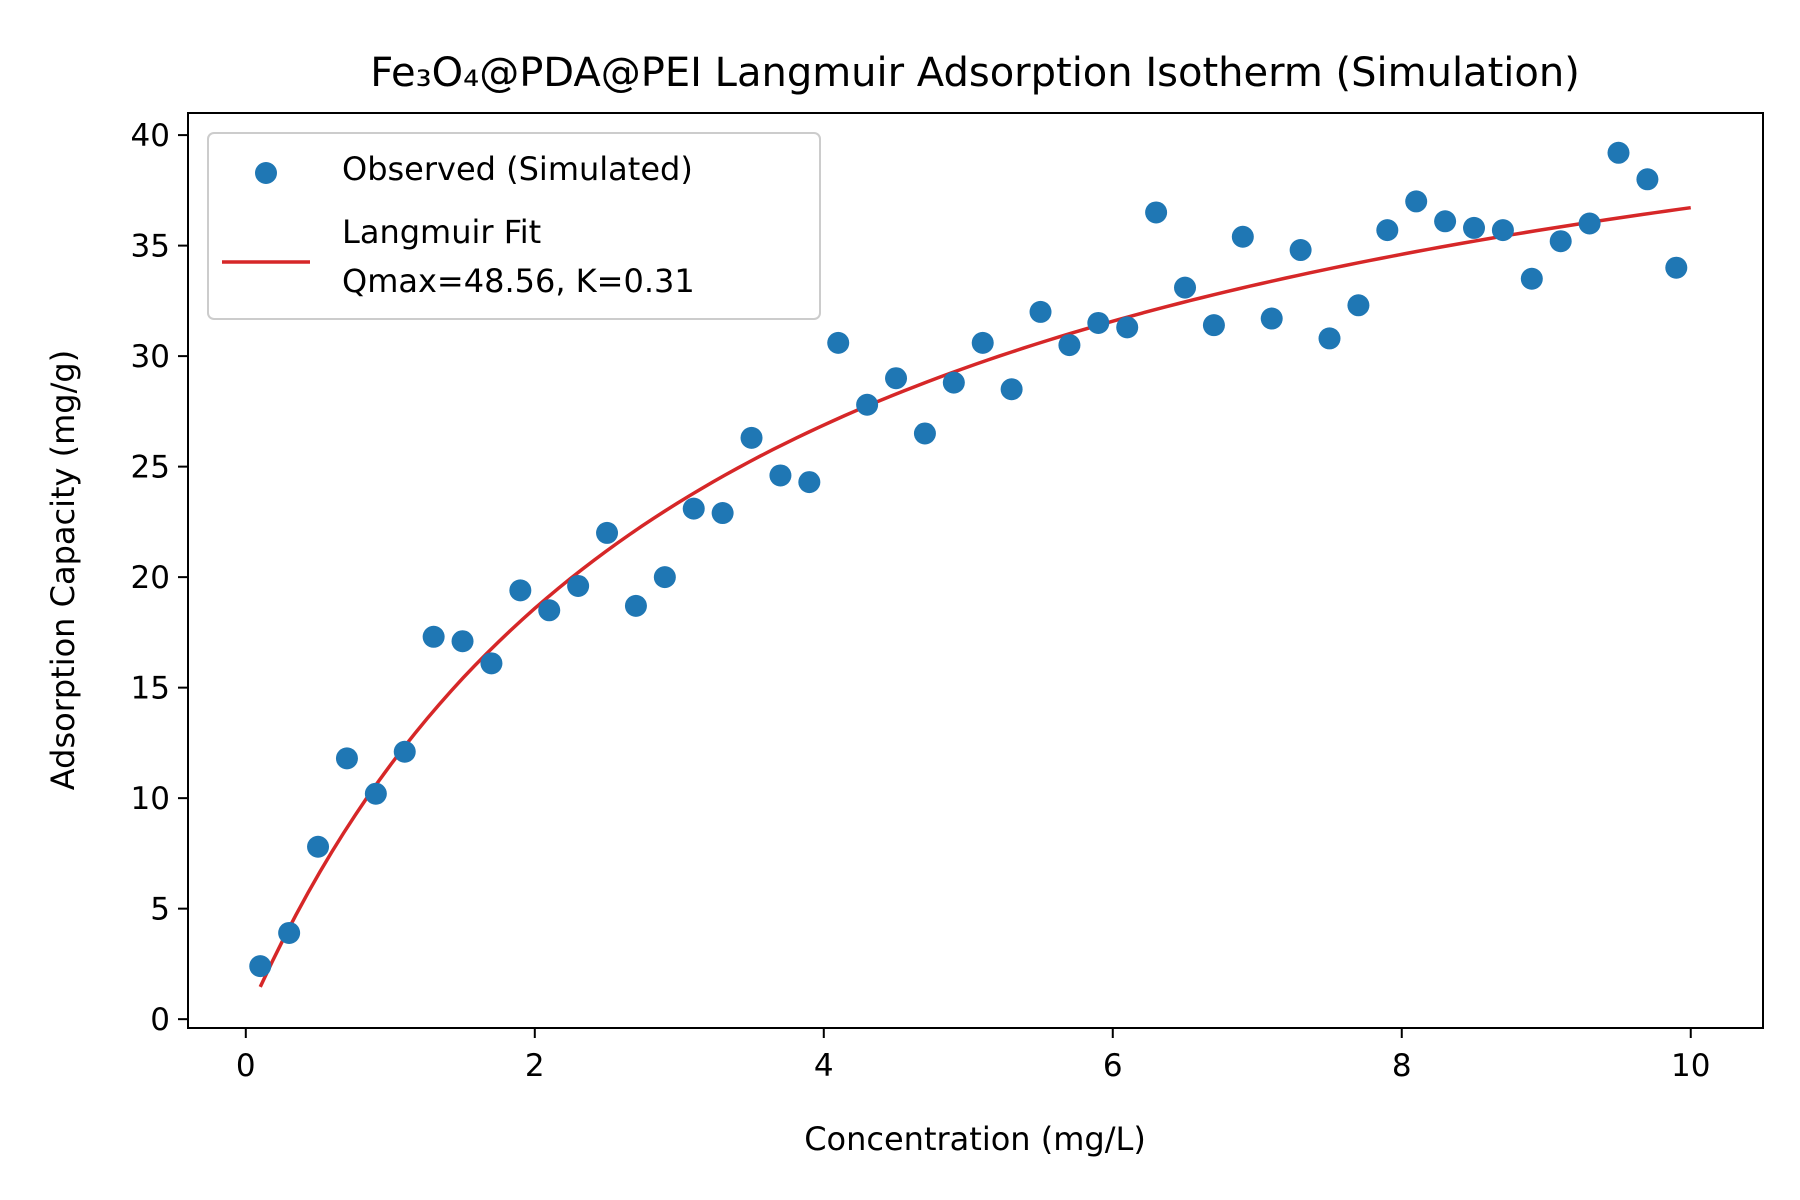  I want to click on y-tick-label: 15, so click(150, 689).